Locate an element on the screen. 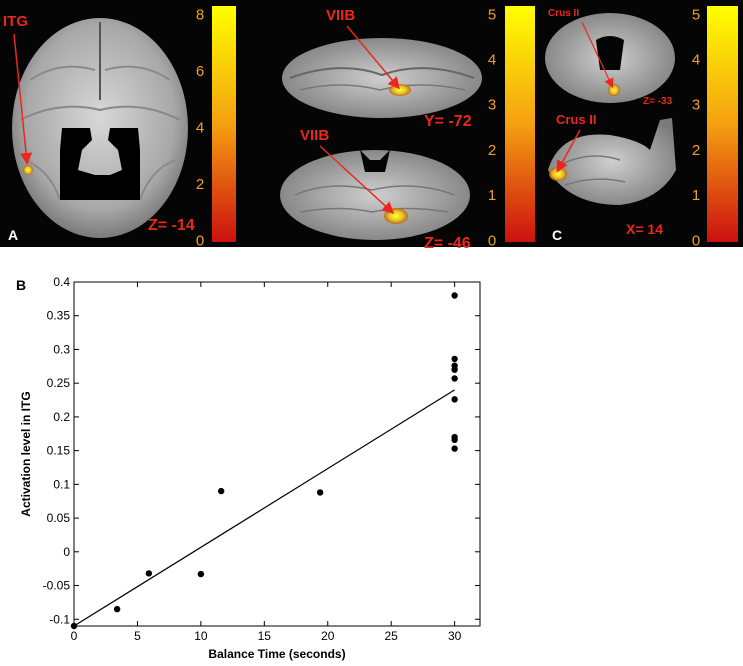  panel-c-bottom-coord-label: X= 14 is located at coordinates (644, 229).